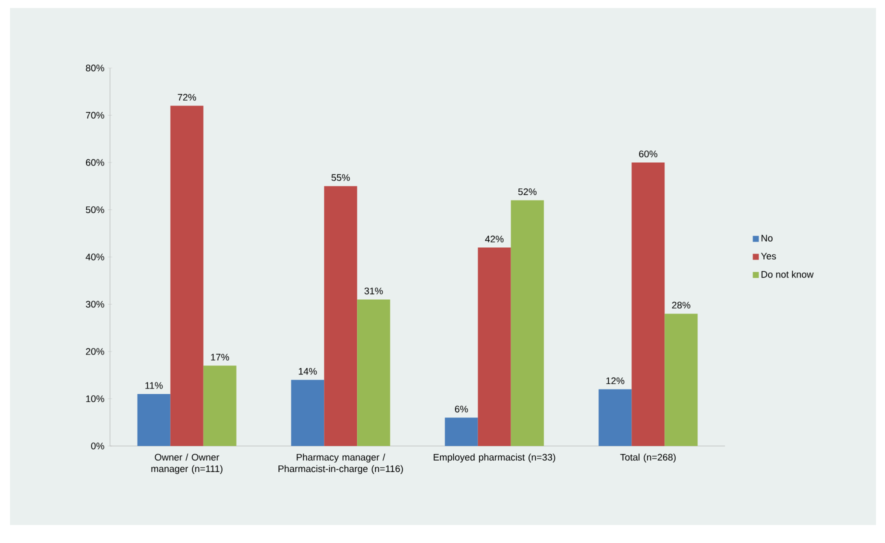  I want to click on data-label: 12%, so click(615, 380).